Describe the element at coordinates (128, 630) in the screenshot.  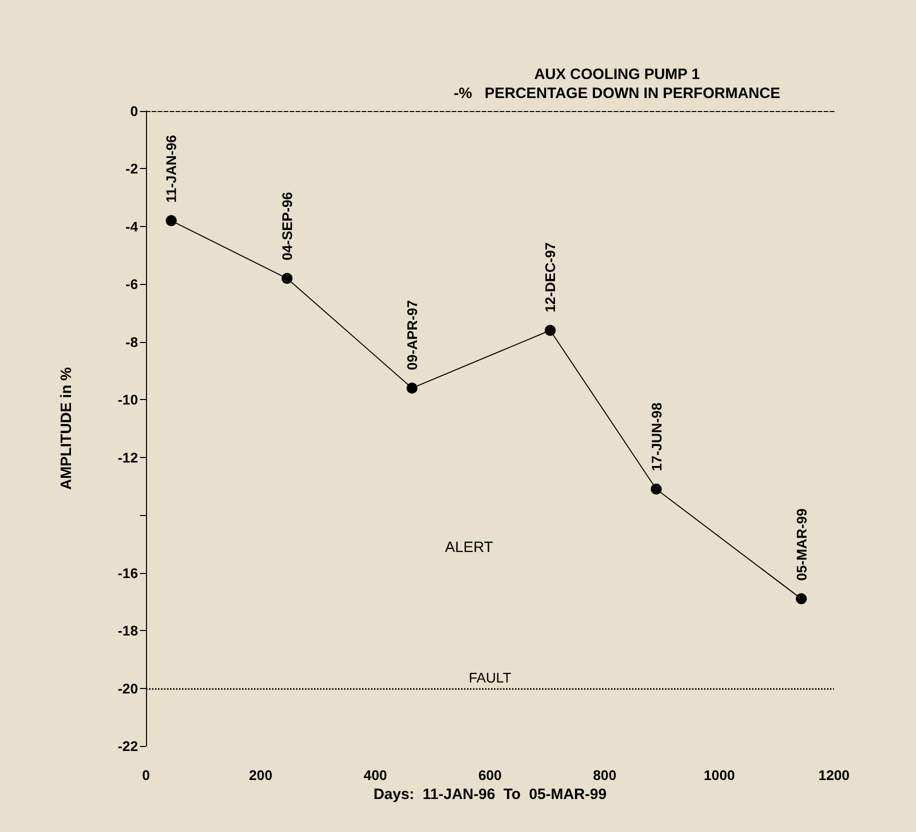
I see `y-tick-label: -18` at that location.